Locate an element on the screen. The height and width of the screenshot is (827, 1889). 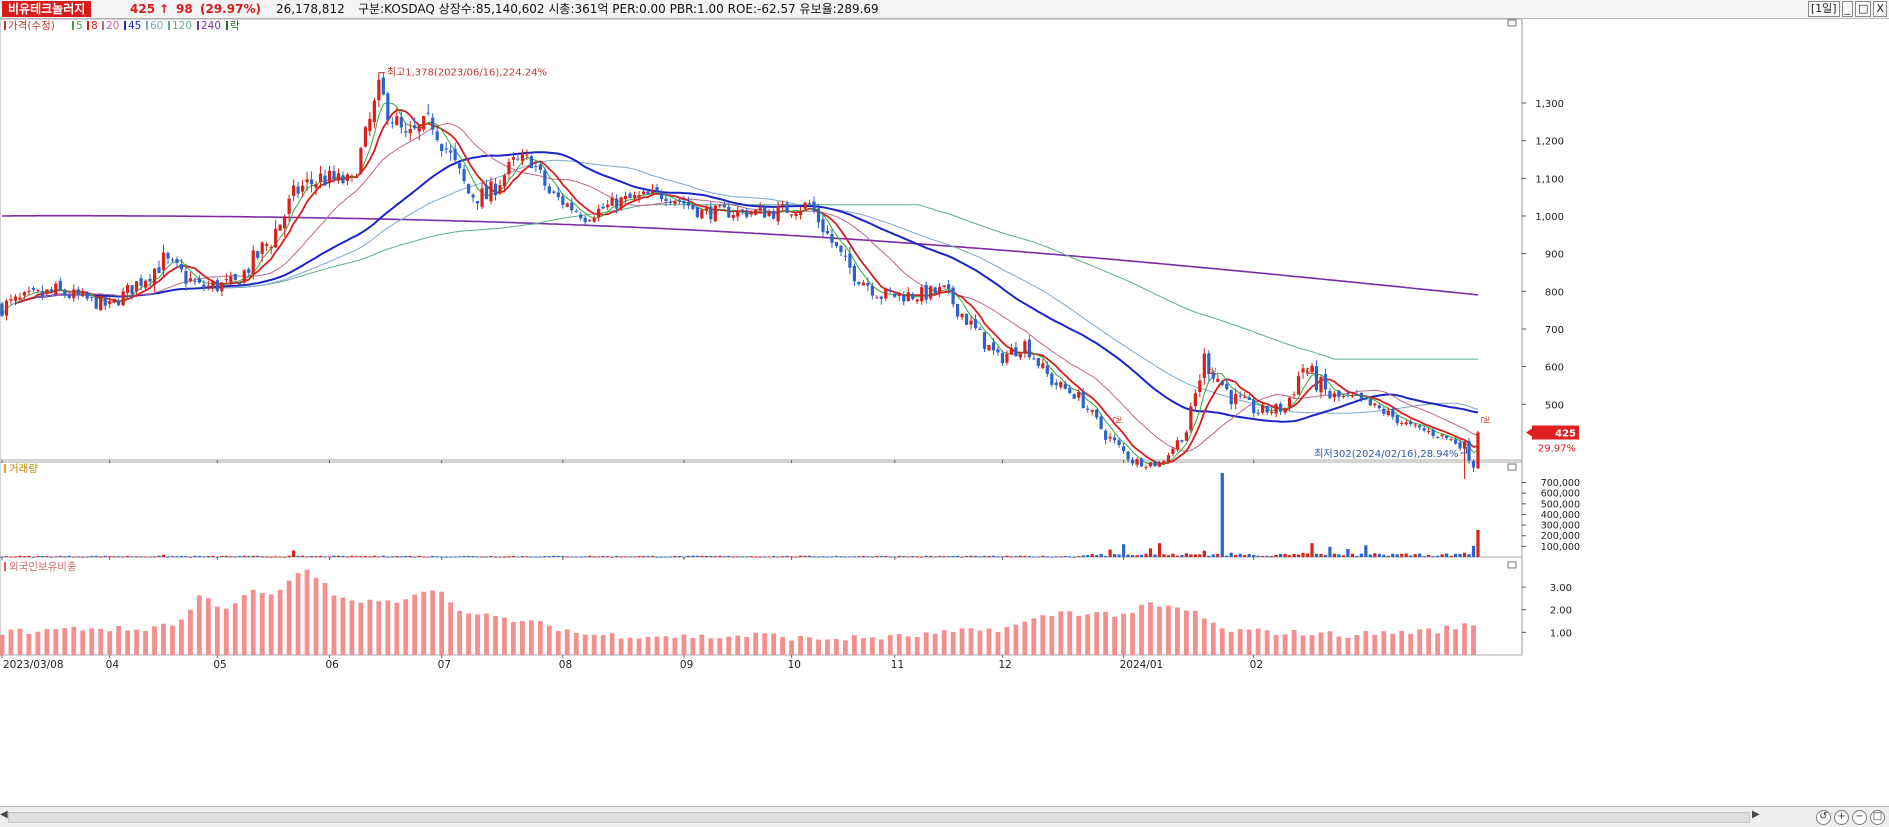
maximize-button: □ is located at coordinates (1863, 9).